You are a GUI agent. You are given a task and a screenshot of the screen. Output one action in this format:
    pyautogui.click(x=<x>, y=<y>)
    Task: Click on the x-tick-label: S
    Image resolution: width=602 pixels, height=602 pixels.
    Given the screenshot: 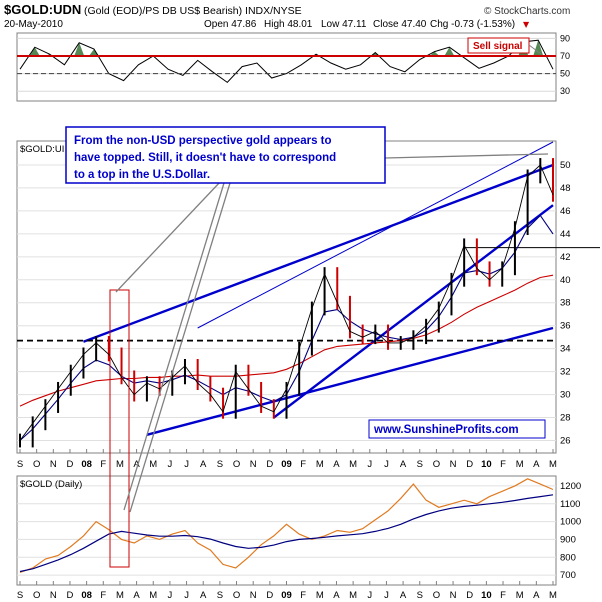 What is the action you would take?
    pyautogui.click(x=420, y=464)
    